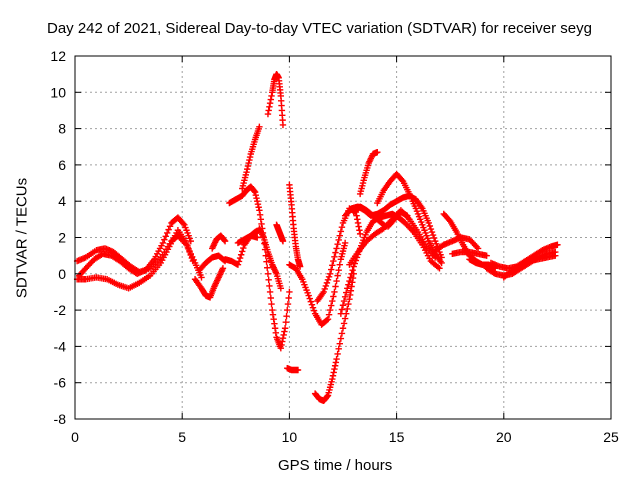  Describe the element at coordinates (275, 99) in the screenshot. I see `series-arc12` at that location.